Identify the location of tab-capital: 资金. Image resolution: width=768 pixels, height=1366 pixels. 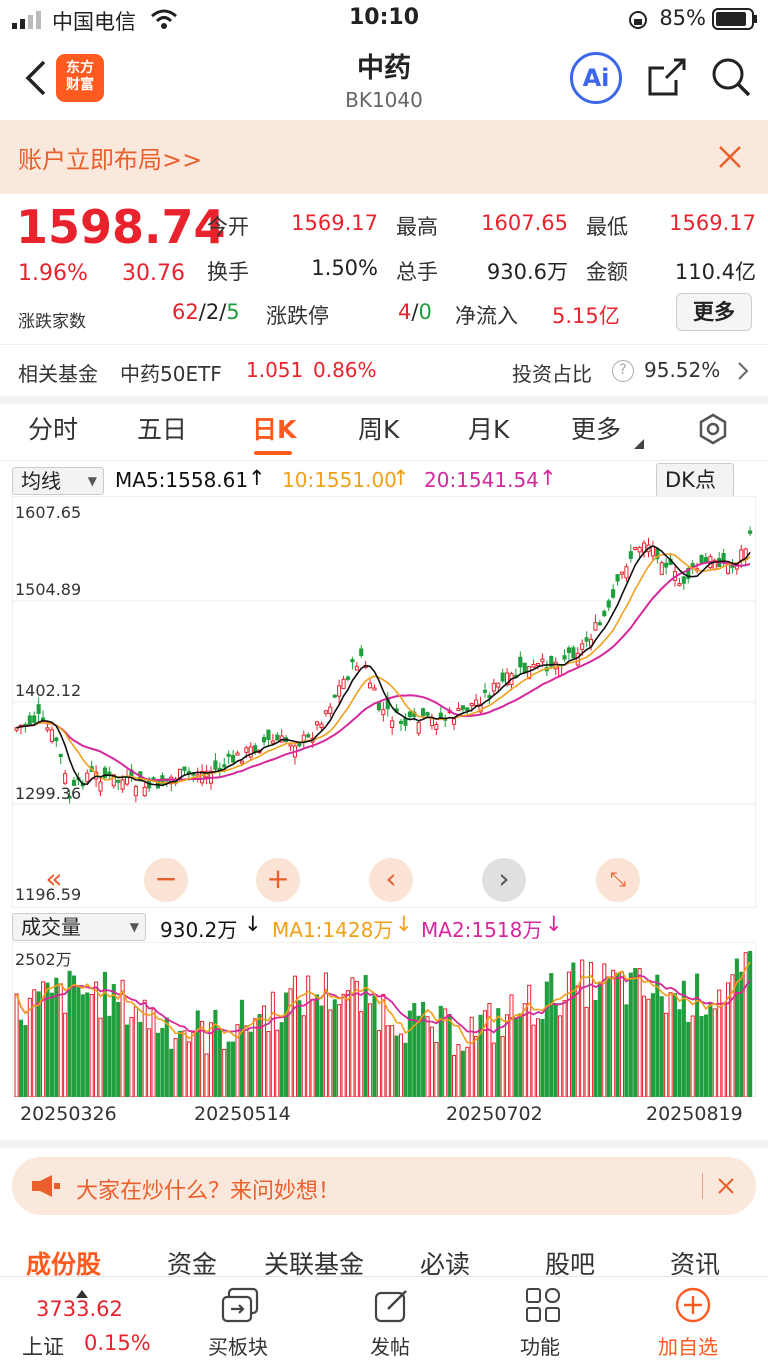
(192, 1264).